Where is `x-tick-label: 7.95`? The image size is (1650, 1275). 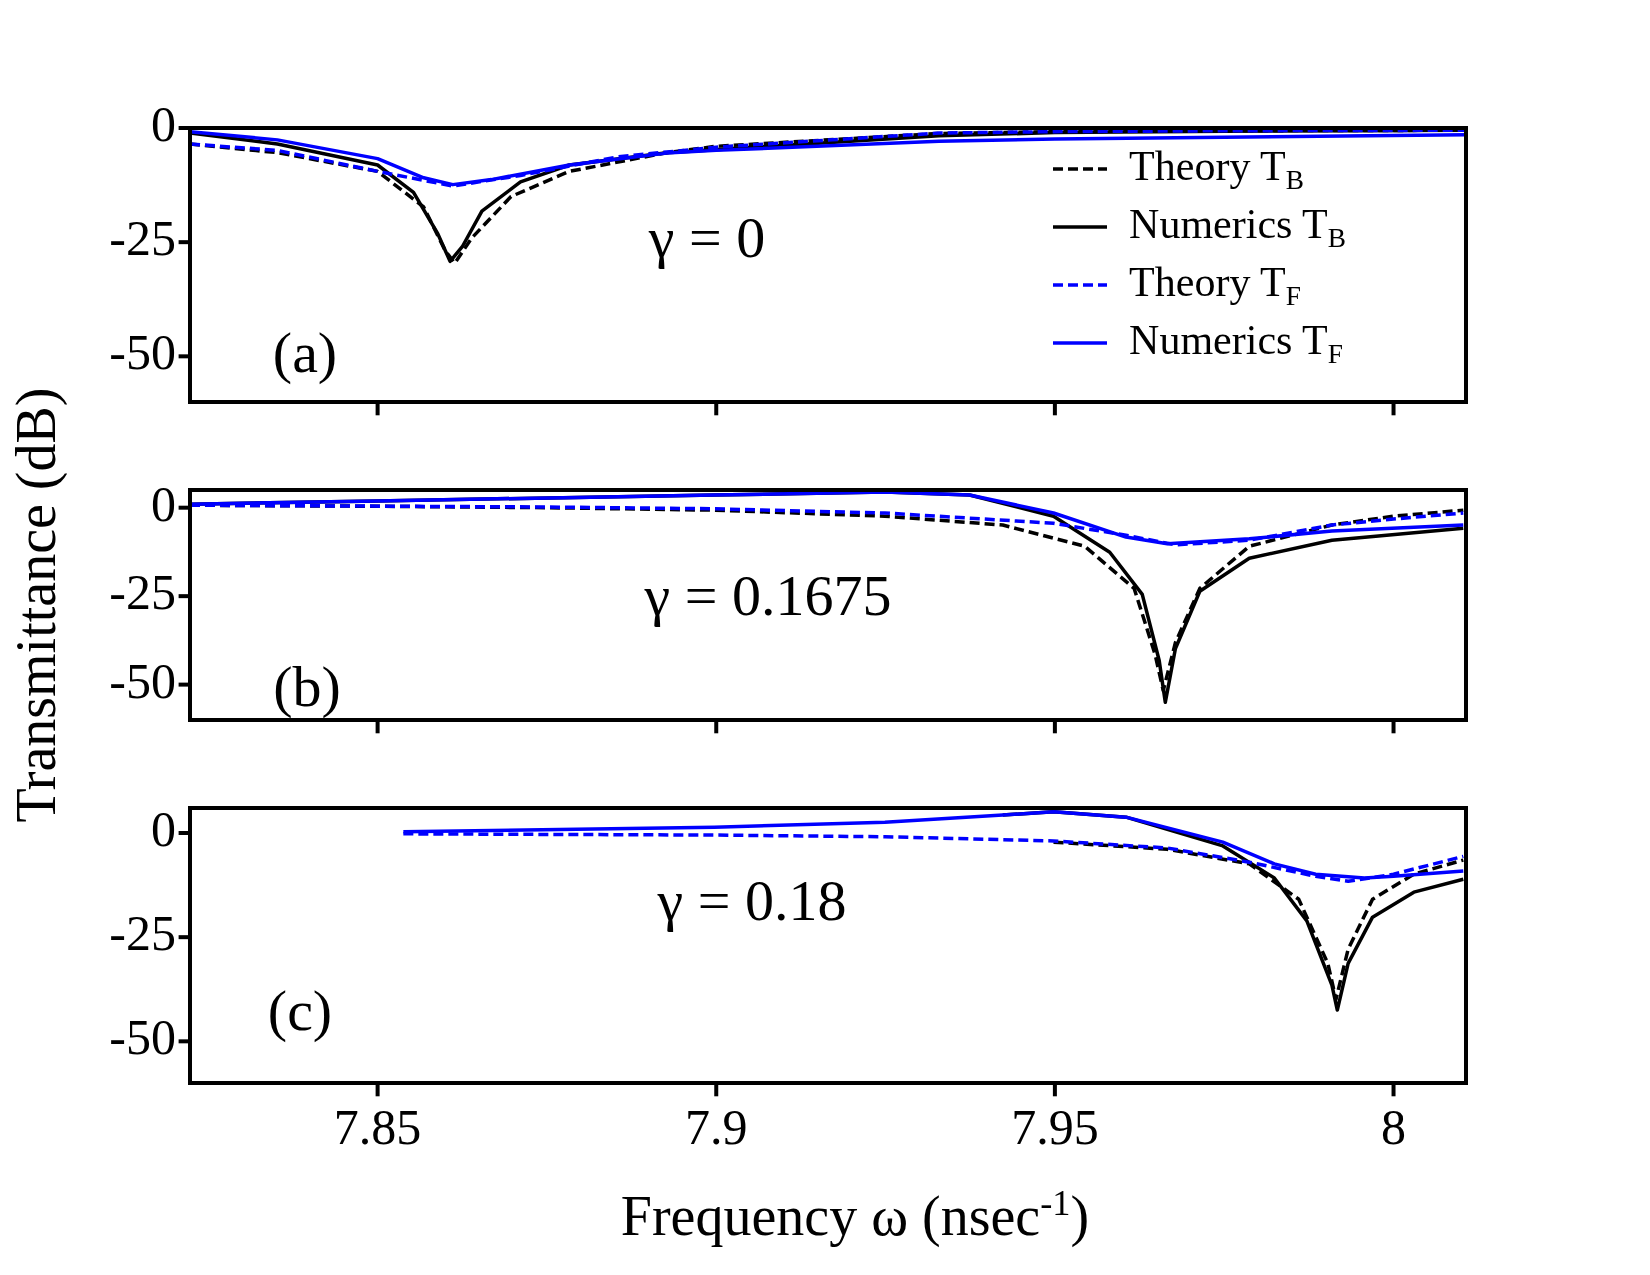
x-tick-label: 7.95 is located at coordinates (1055, 1127).